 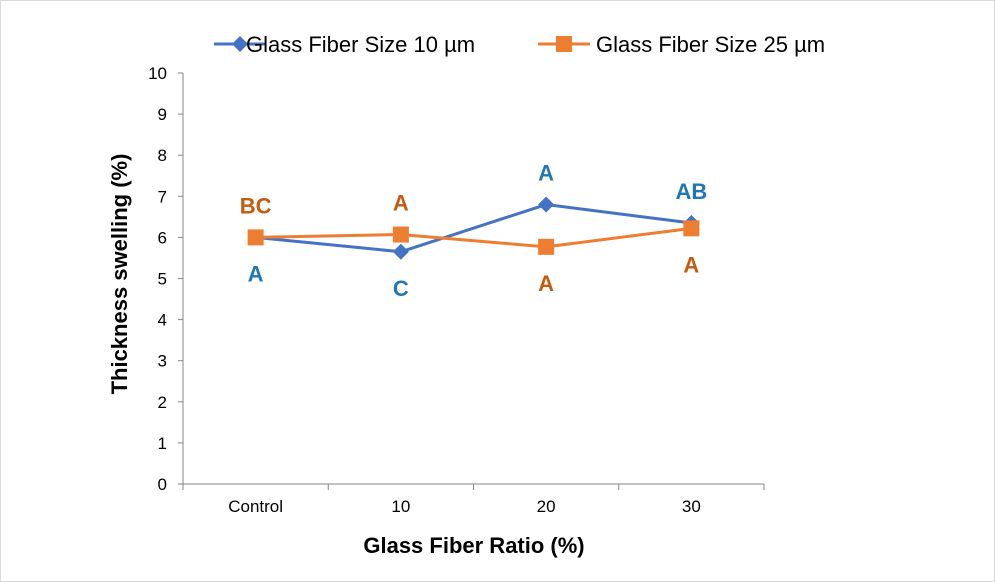 I want to click on legend-item-series-2: Glass Fiber Size 25 µm, so click(x=681, y=44).